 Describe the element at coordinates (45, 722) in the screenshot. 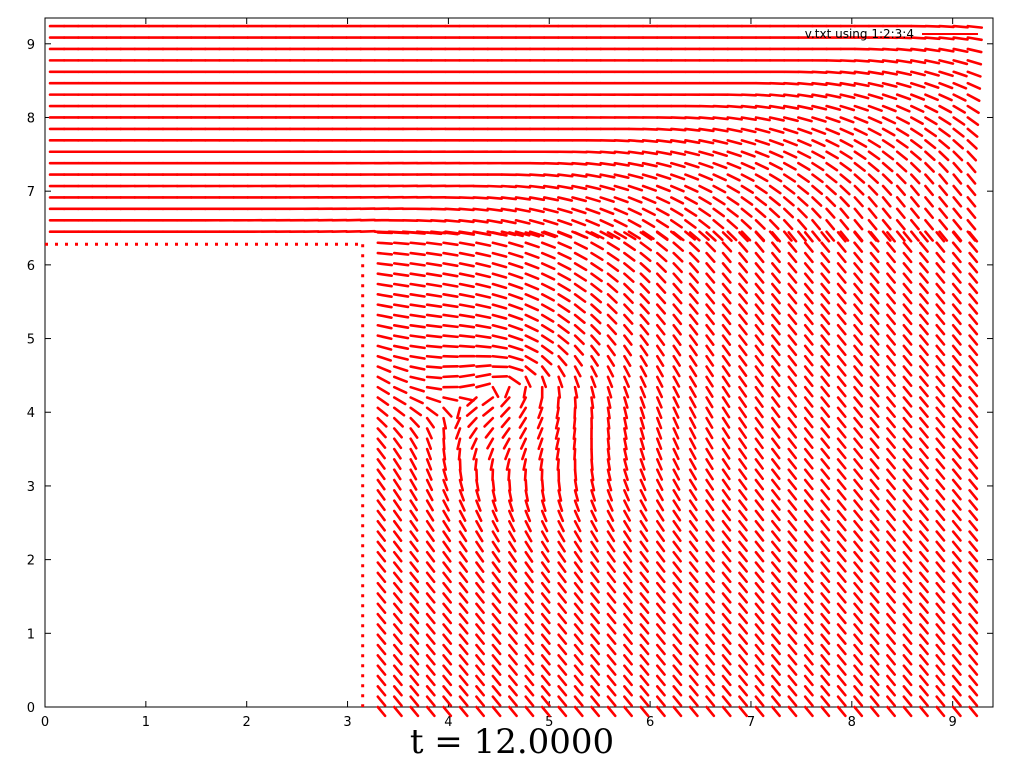

I see `x-tick-label: 0` at that location.